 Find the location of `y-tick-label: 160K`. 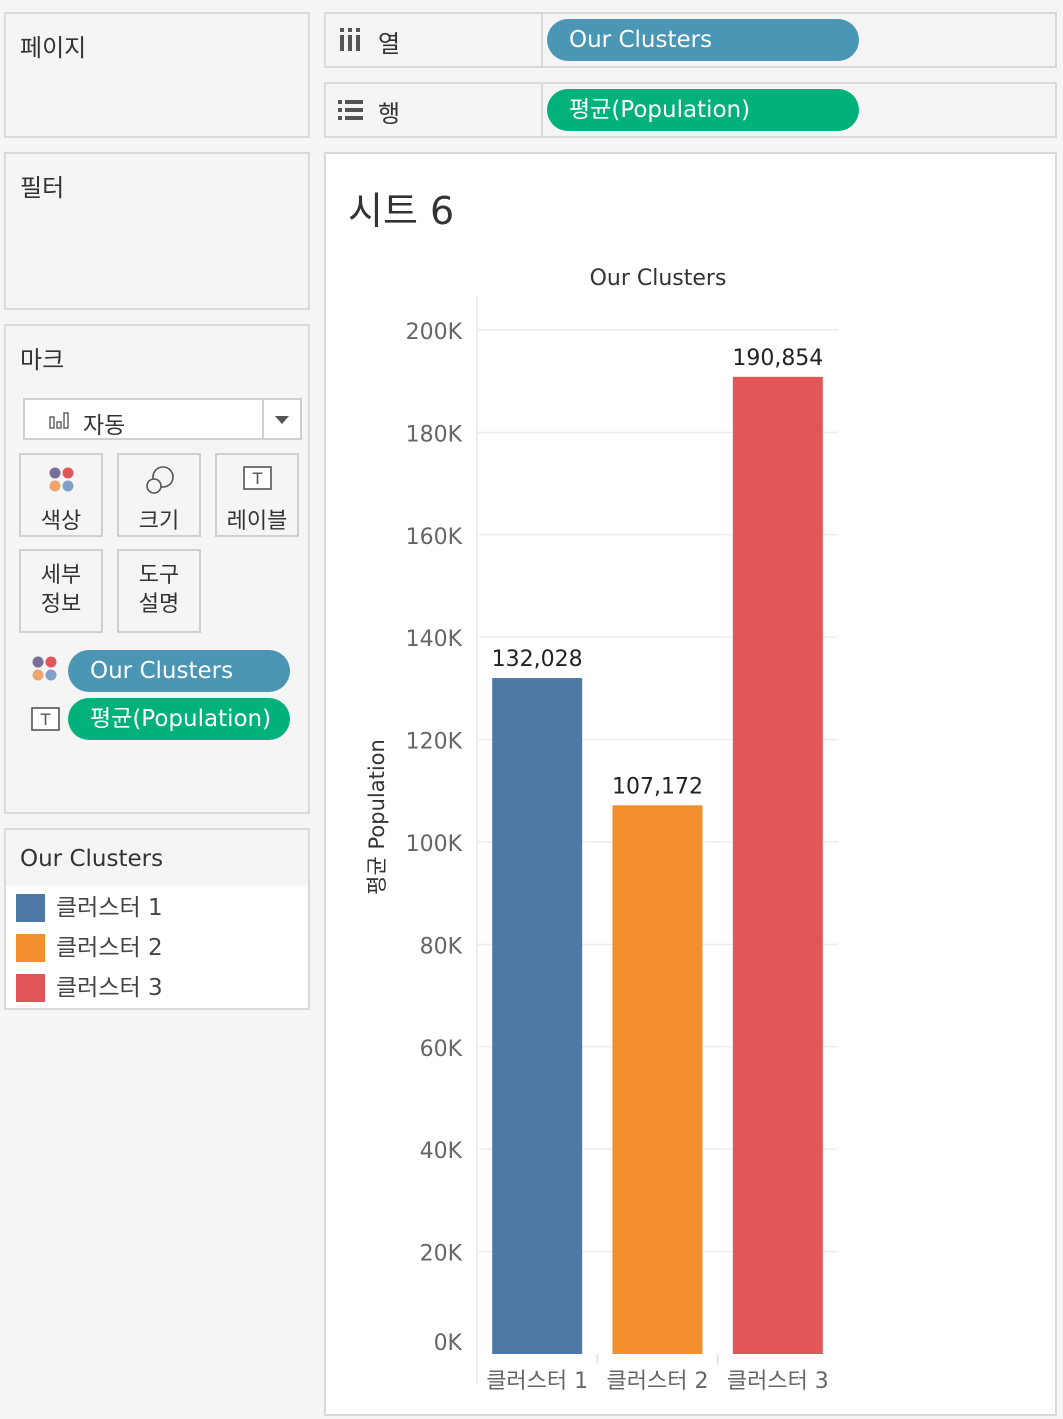

y-tick-label: 160K is located at coordinates (434, 537).